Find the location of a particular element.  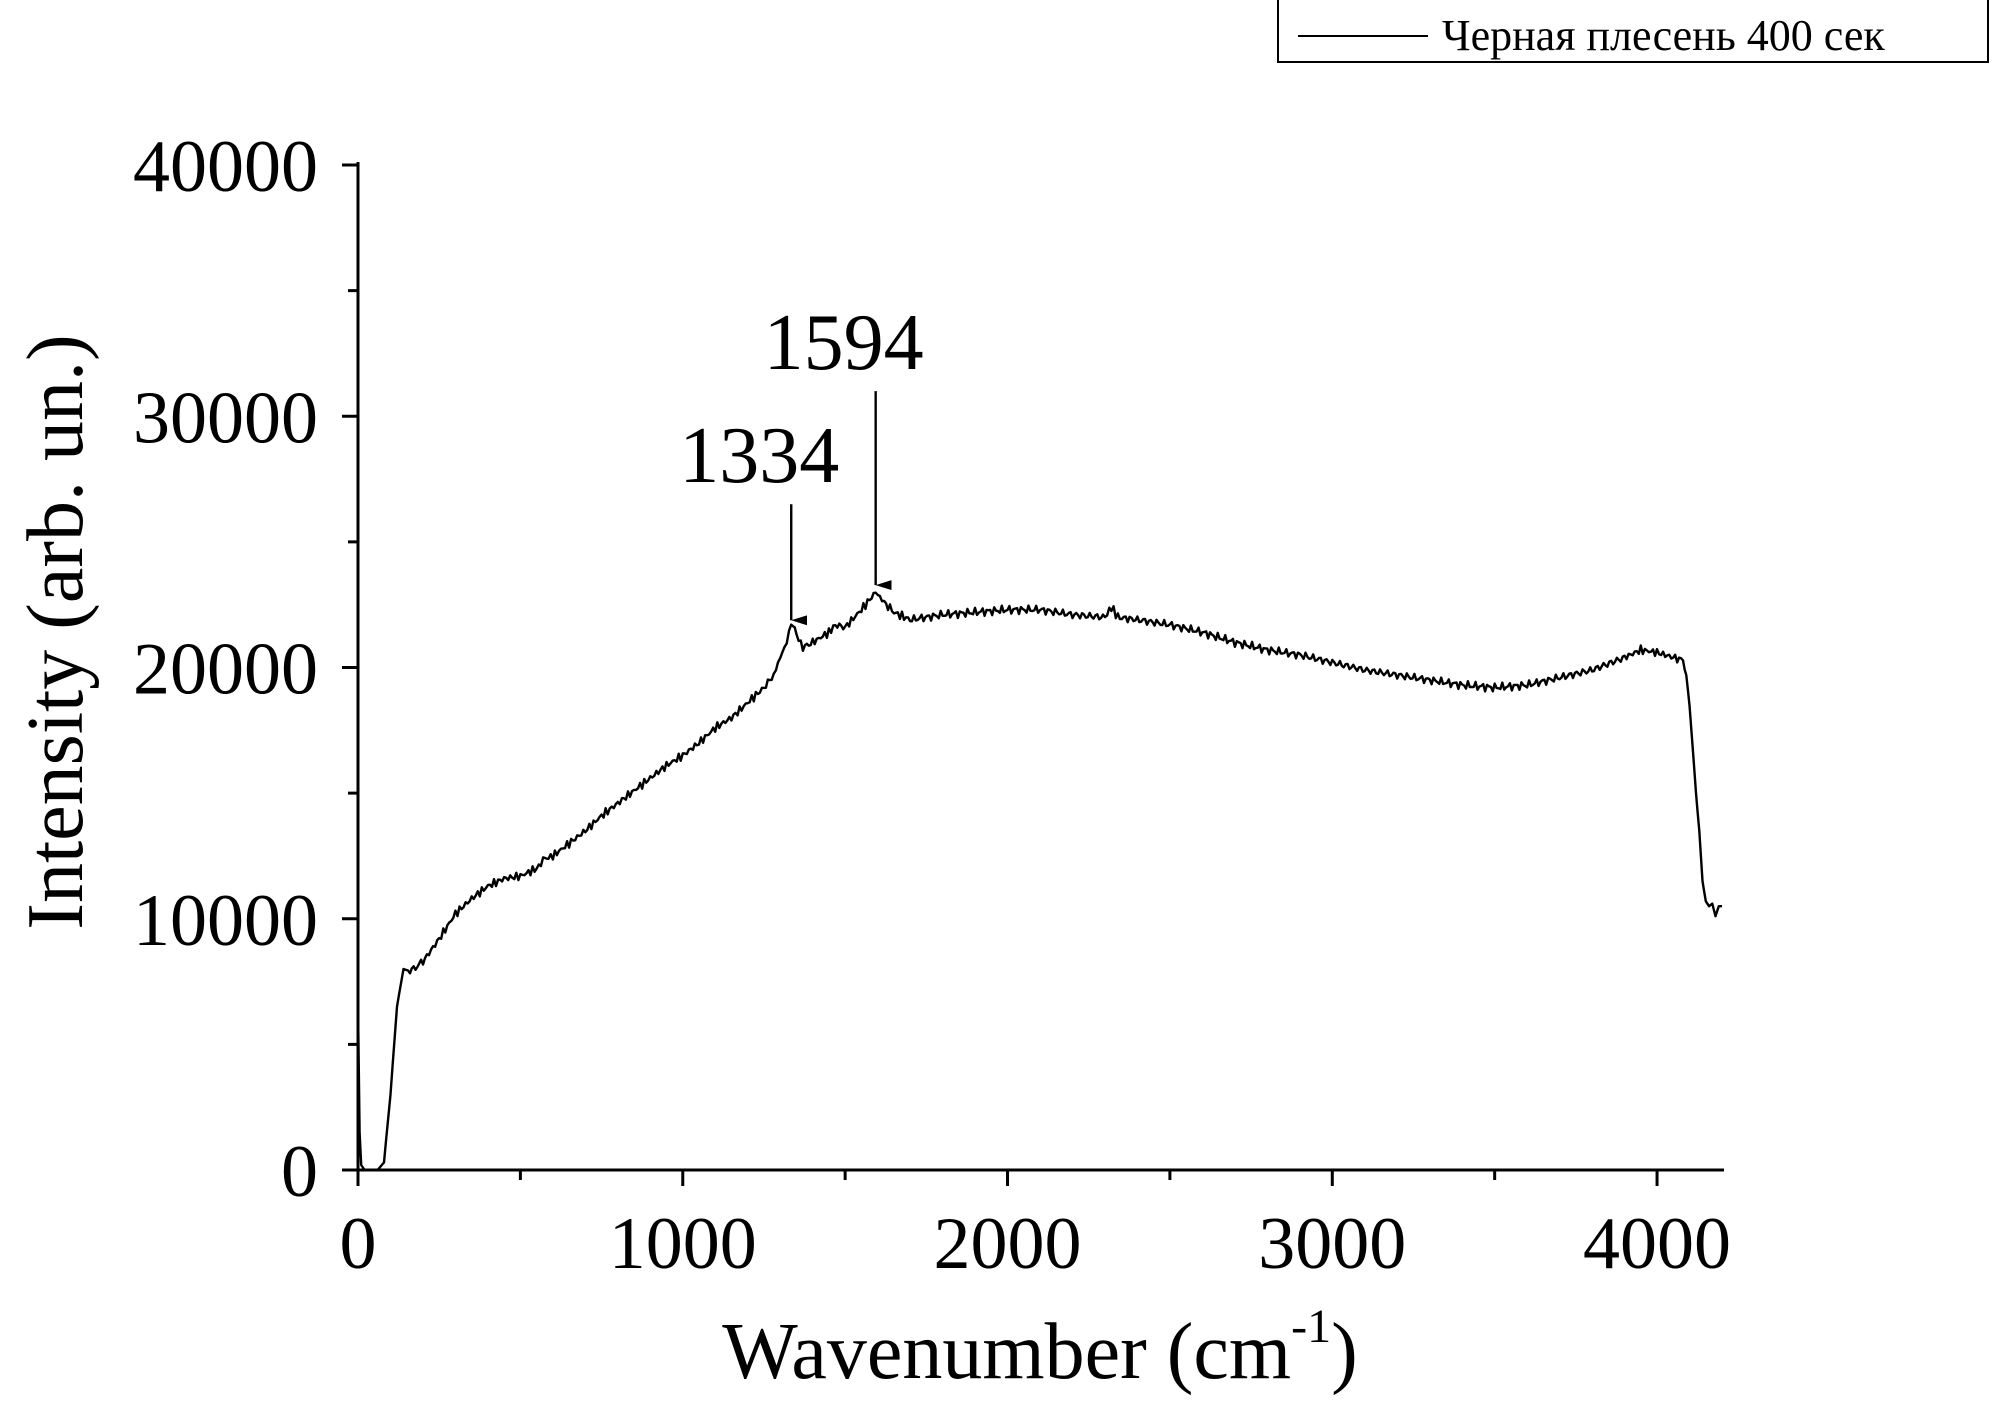

x-tick-label: 3000 is located at coordinates (1332, 1244).